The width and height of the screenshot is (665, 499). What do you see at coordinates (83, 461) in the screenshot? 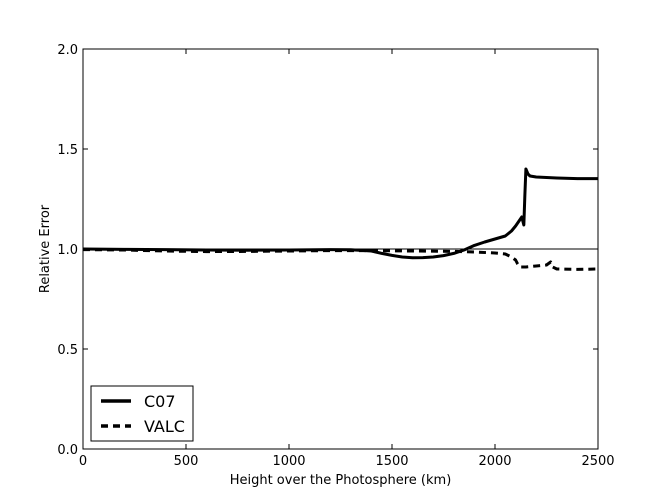
I see `x-tick-label: 0` at bounding box center [83, 461].